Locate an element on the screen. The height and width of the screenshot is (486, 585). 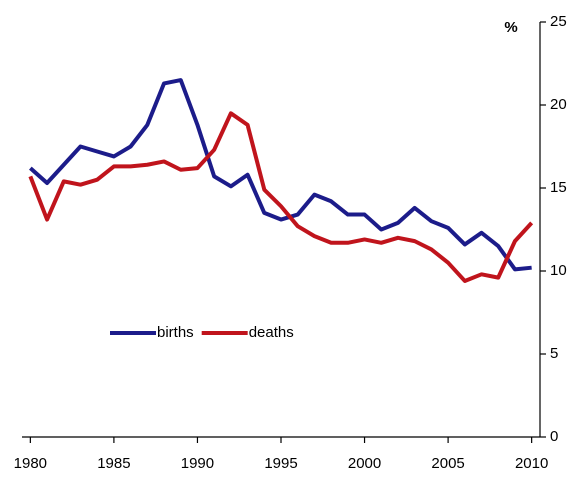
x-tick-label: 1985 is located at coordinates (113, 463).